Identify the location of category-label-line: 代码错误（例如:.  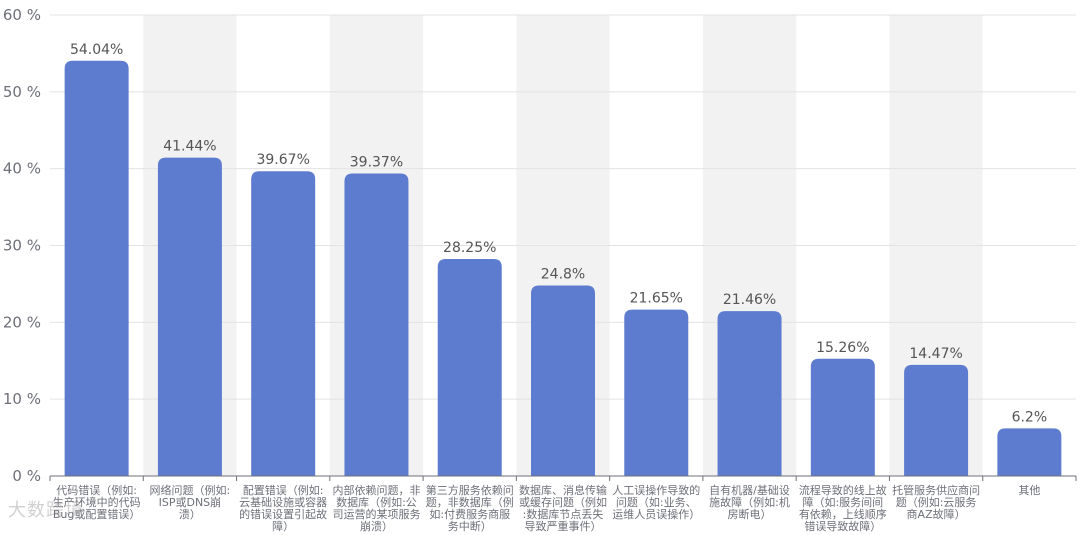
(96, 490).